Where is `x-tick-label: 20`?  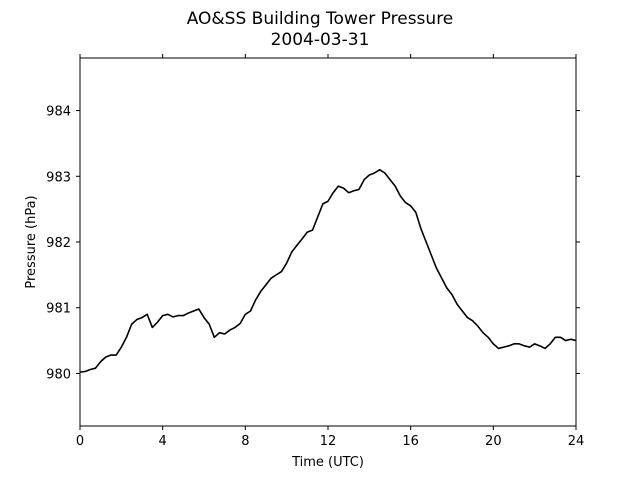 x-tick-label: 20 is located at coordinates (493, 441).